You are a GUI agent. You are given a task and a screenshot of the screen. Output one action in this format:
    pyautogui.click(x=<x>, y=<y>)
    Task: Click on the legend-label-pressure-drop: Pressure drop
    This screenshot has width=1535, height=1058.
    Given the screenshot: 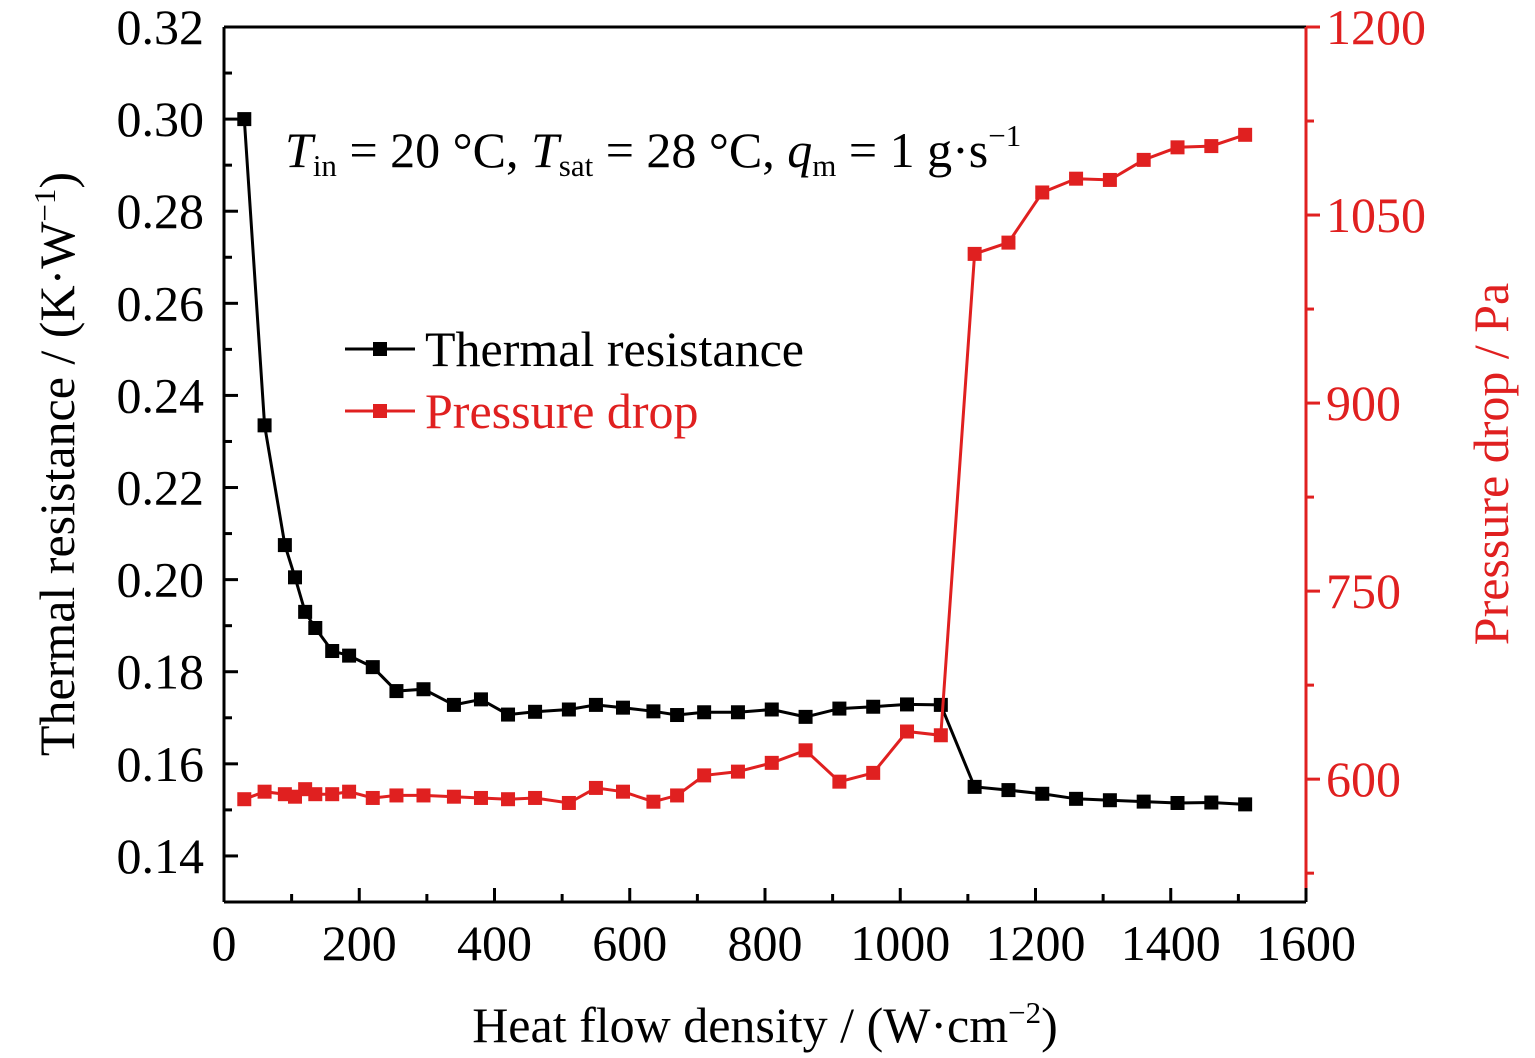 What is the action you would take?
    pyautogui.click(x=562, y=411)
    